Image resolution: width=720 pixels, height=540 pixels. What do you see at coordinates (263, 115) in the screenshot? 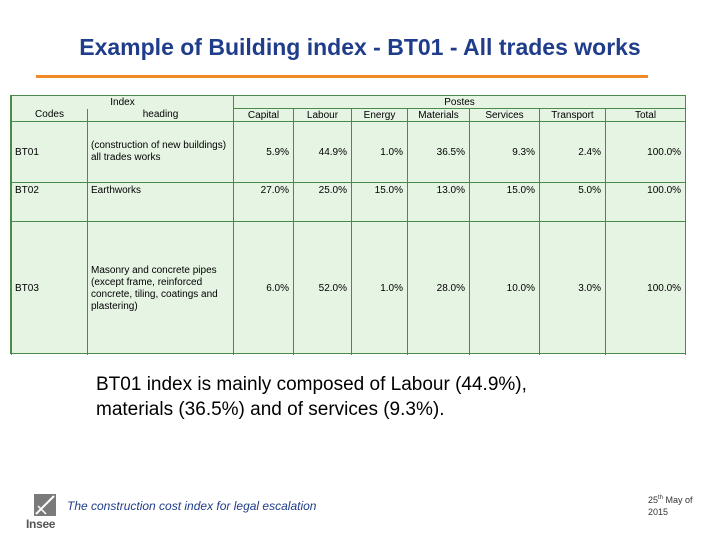
I see `col-capital: Capital` at bounding box center [263, 115].